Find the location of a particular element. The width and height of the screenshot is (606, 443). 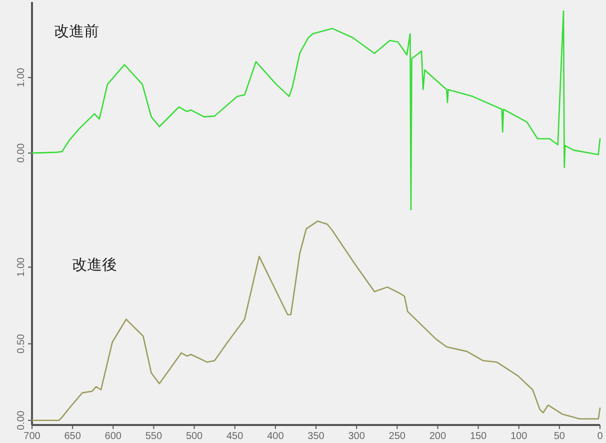

x-tick-label: 550 is located at coordinates (153, 436).